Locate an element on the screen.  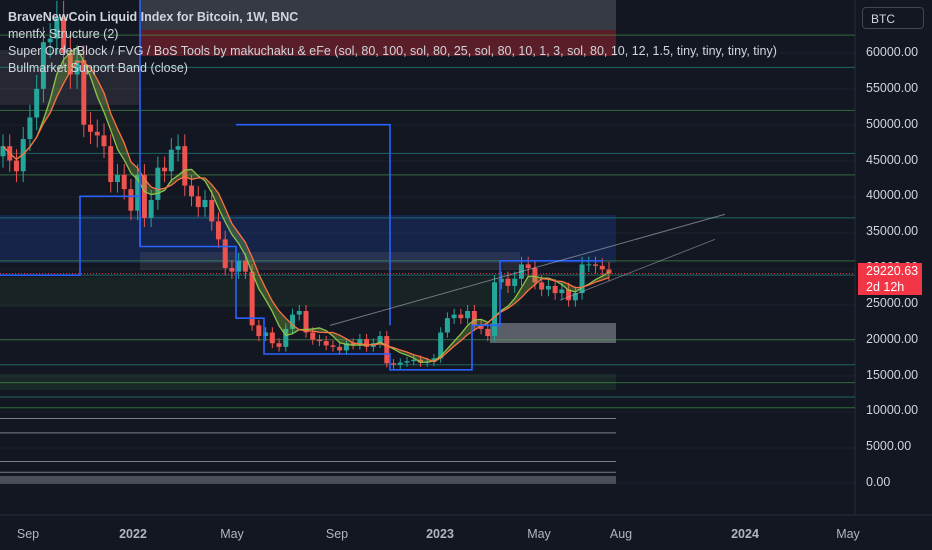
y-axis-tick: 0.00 is located at coordinates (878, 482).